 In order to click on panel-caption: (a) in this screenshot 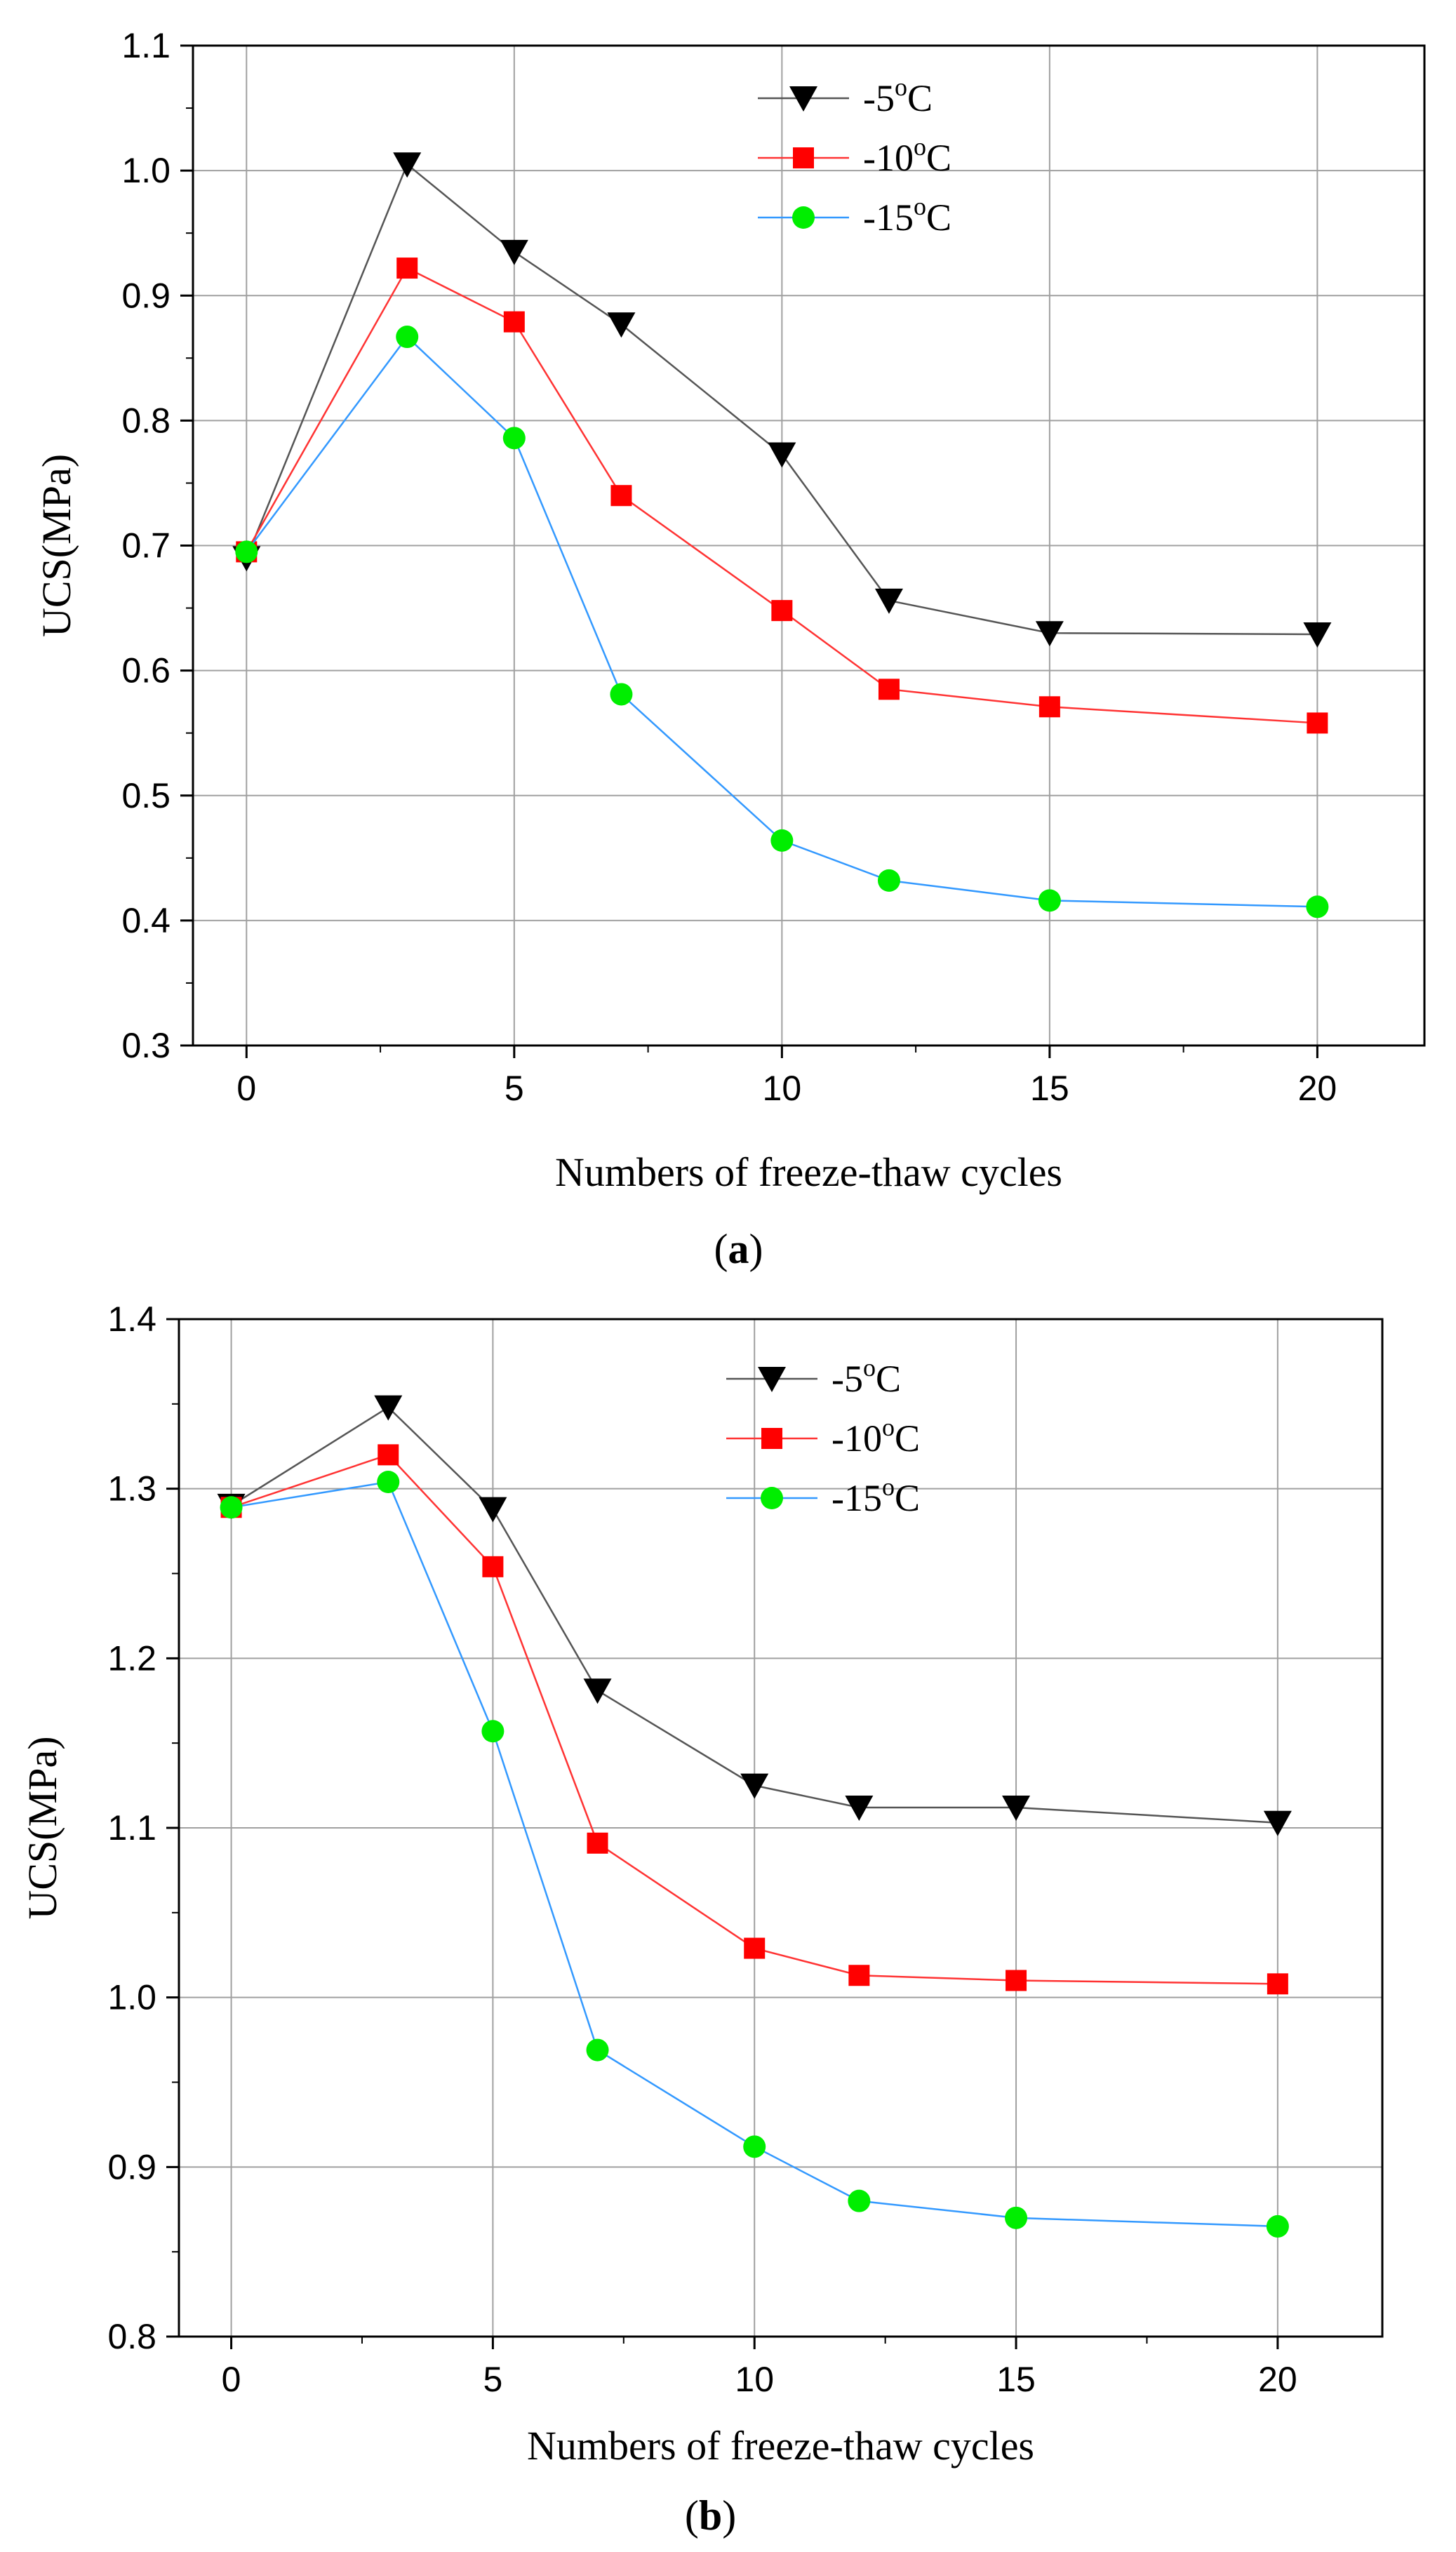, I will do `click(739, 1249)`.